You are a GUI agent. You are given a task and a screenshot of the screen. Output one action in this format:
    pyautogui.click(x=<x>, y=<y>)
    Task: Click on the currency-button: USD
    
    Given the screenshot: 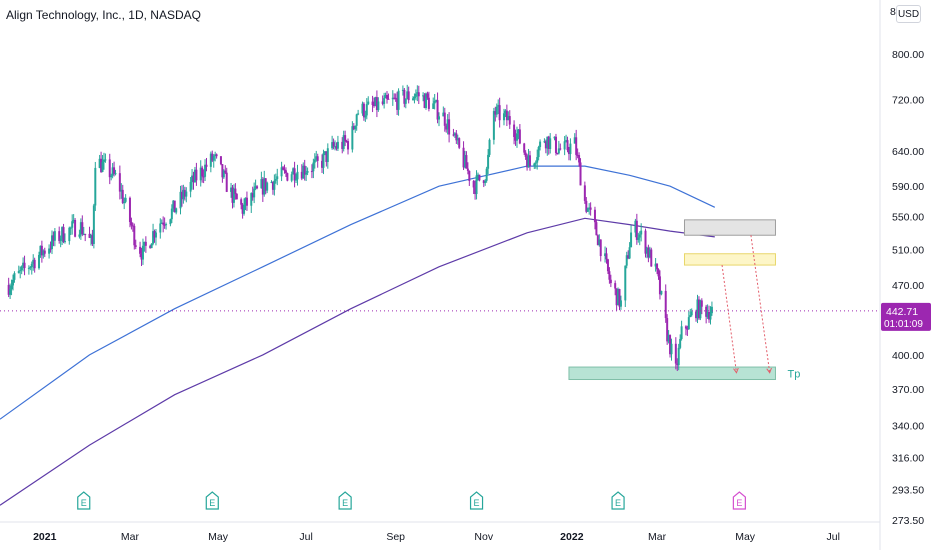 What is the action you would take?
    pyautogui.click(x=908, y=14)
    